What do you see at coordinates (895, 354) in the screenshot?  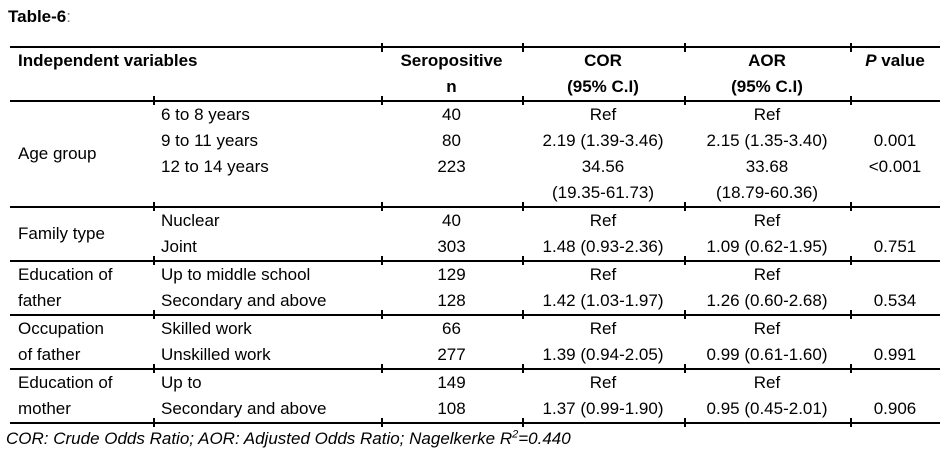 I see `cell-p-value: 0.991` at bounding box center [895, 354].